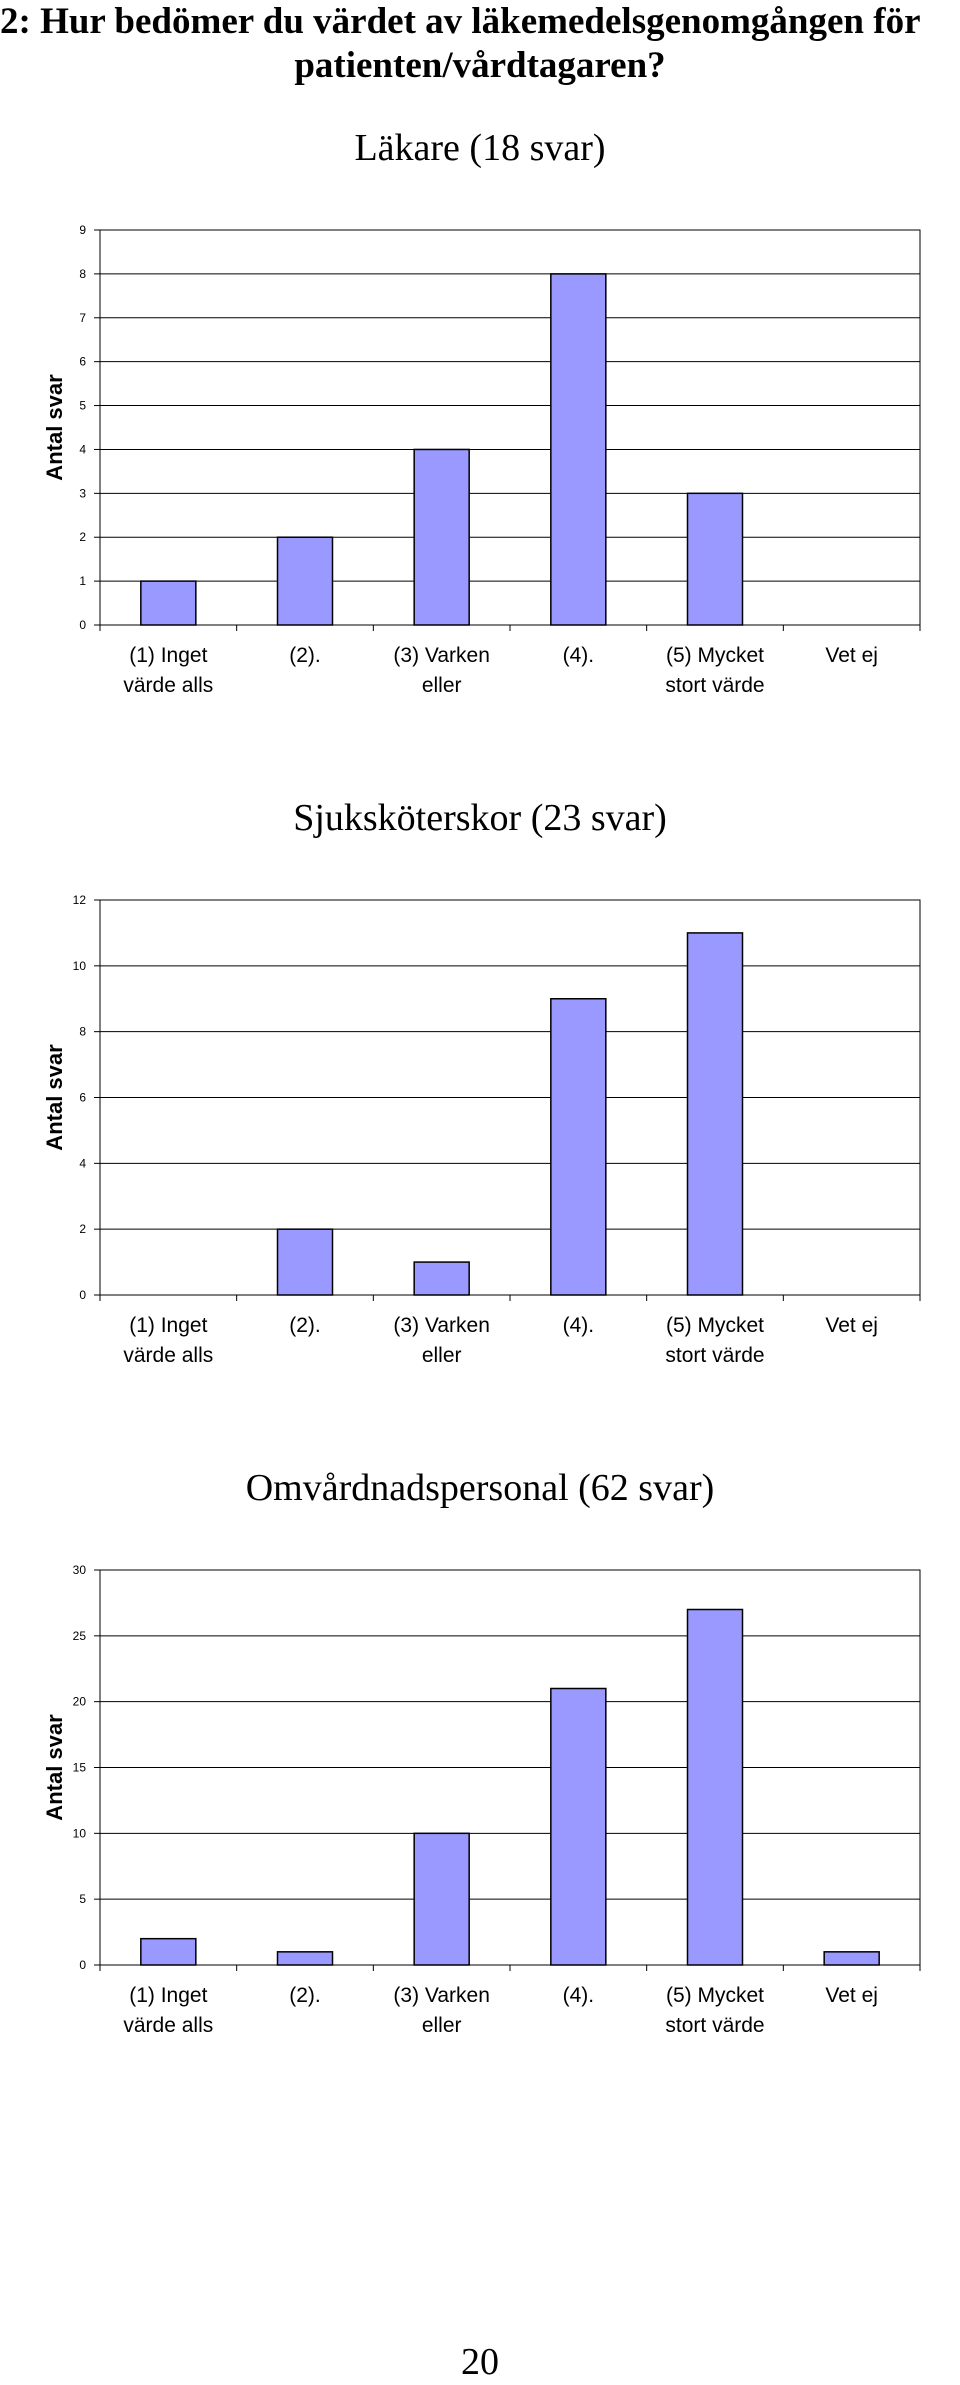  What do you see at coordinates (480, 818) in the screenshot?
I see `chart-title: Sjuksköterskor (23 svar)` at bounding box center [480, 818].